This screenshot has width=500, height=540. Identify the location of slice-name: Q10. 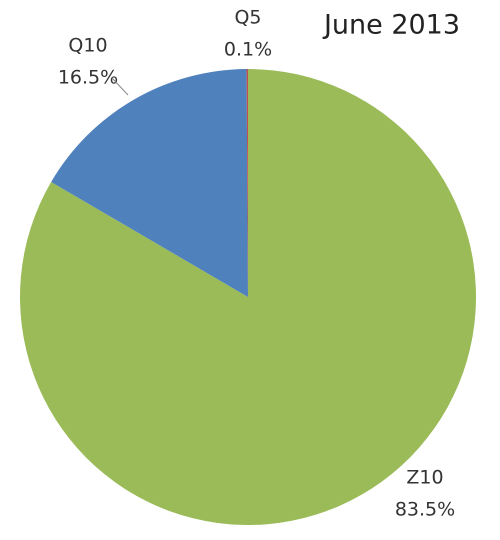
(87, 46).